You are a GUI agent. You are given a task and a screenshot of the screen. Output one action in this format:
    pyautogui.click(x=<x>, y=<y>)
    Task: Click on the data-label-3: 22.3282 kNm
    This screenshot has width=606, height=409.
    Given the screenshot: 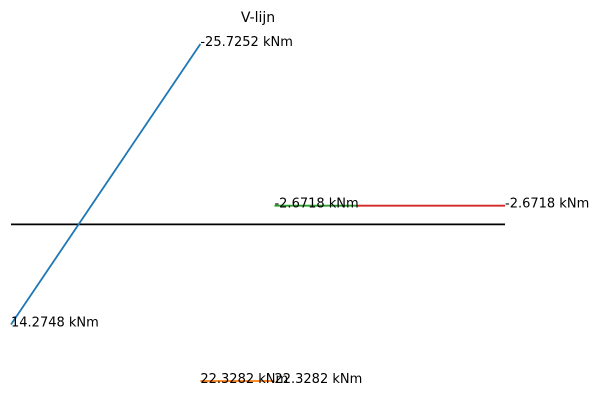 What is the action you would take?
    pyautogui.click(x=244, y=379)
    